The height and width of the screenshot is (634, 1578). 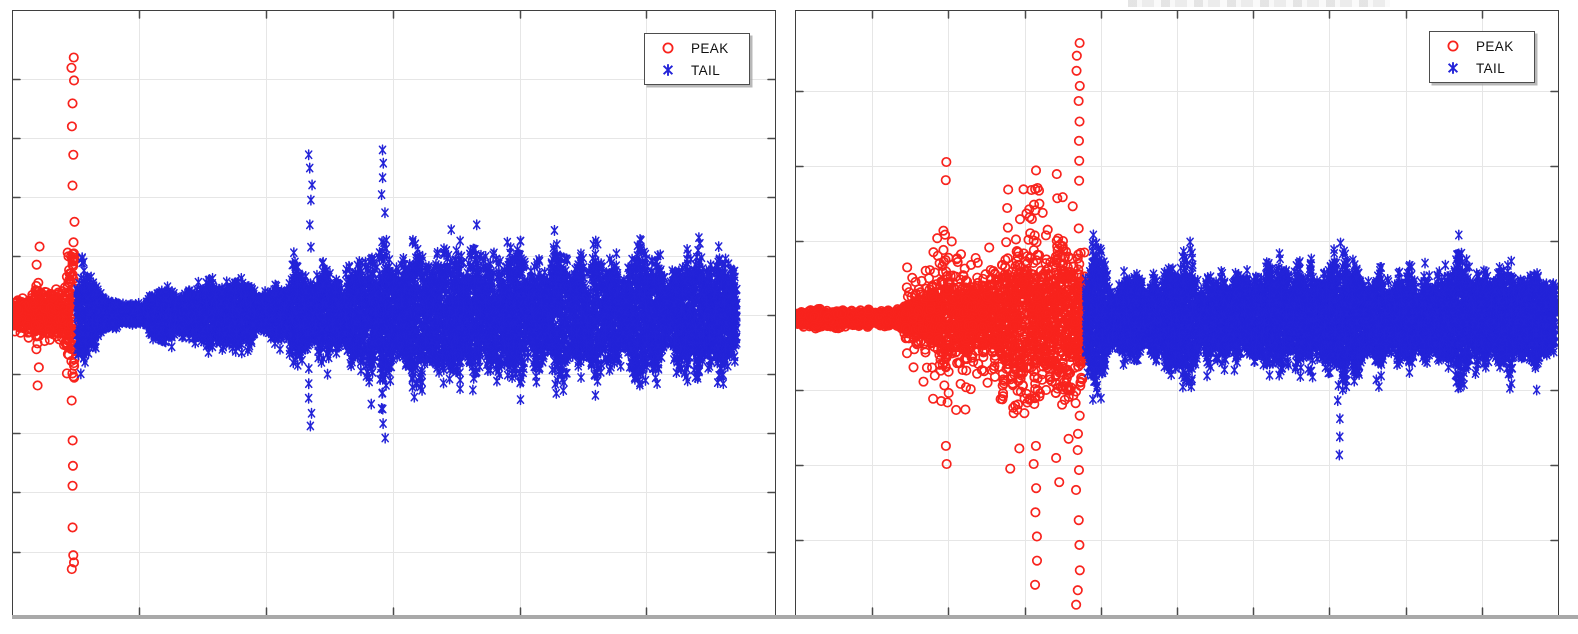 What do you see at coordinates (795, 617) in the screenshot?
I see `bottom-axis-bar` at bounding box center [795, 617].